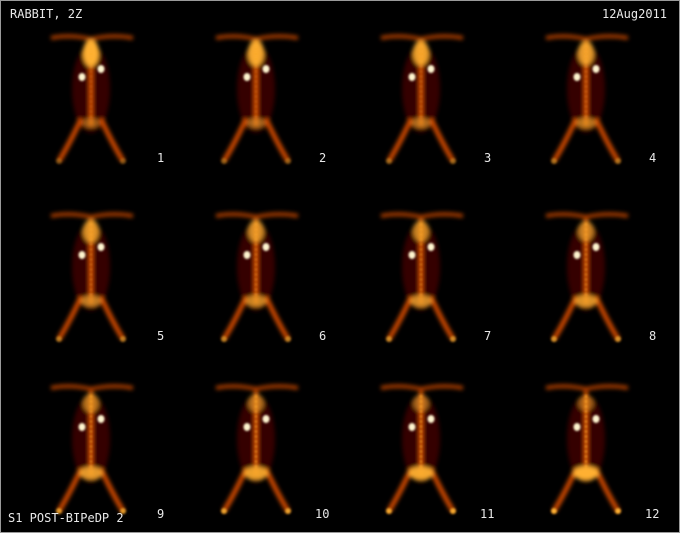  Describe the element at coordinates (634, 14) in the screenshot. I see `study-date: 12Aug2011` at that location.